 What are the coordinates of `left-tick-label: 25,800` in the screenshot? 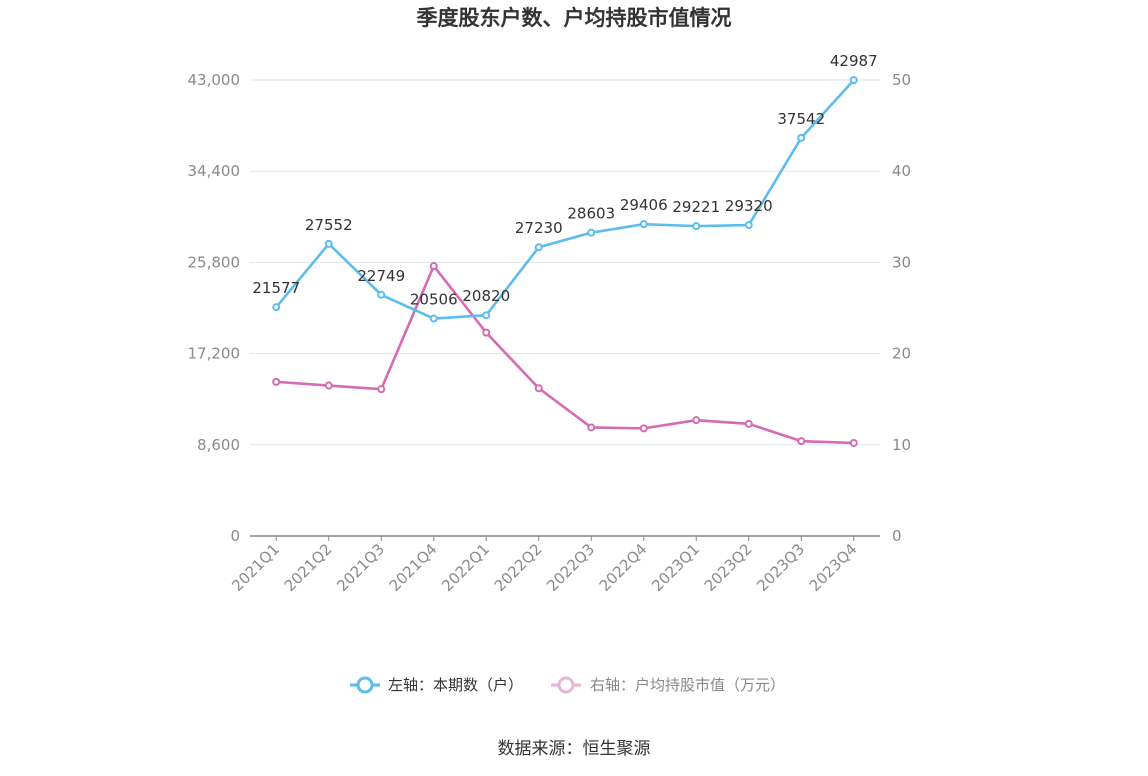 It's located at (214, 262).